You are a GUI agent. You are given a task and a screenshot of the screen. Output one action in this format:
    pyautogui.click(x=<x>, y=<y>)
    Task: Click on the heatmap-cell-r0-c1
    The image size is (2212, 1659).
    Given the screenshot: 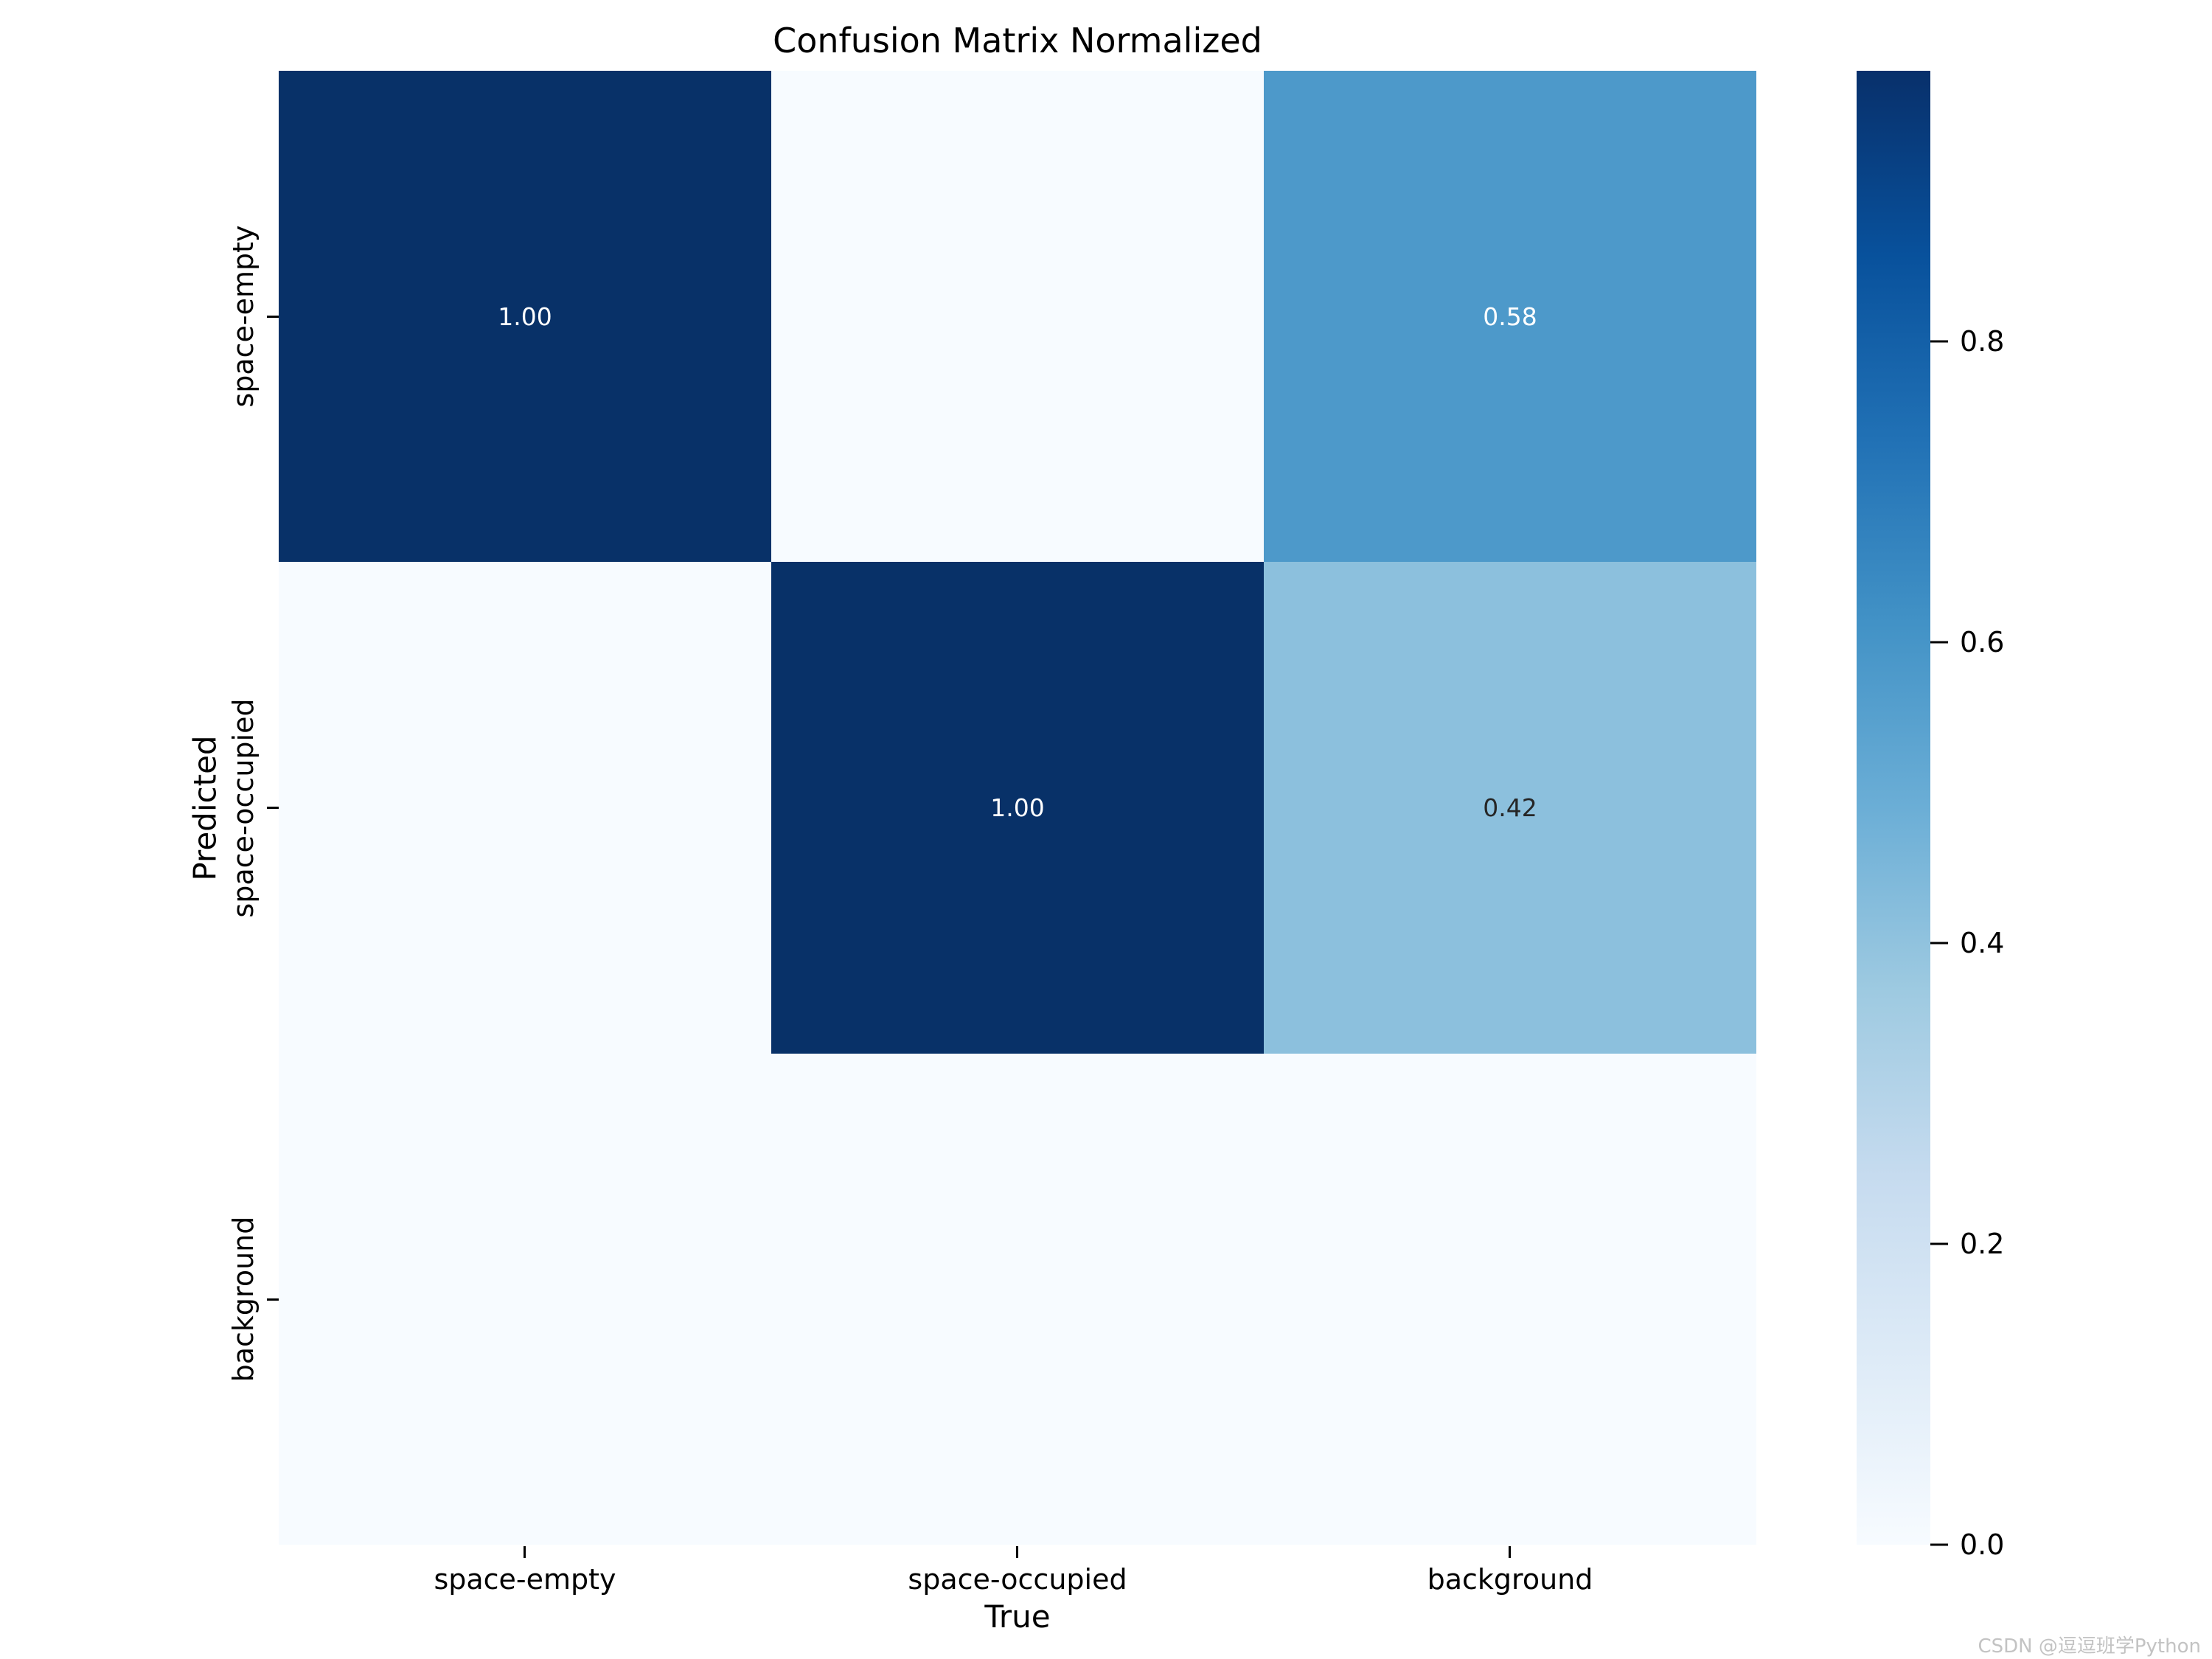 What is the action you would take?
    pyautogui.click(x=1017, y=317)
    